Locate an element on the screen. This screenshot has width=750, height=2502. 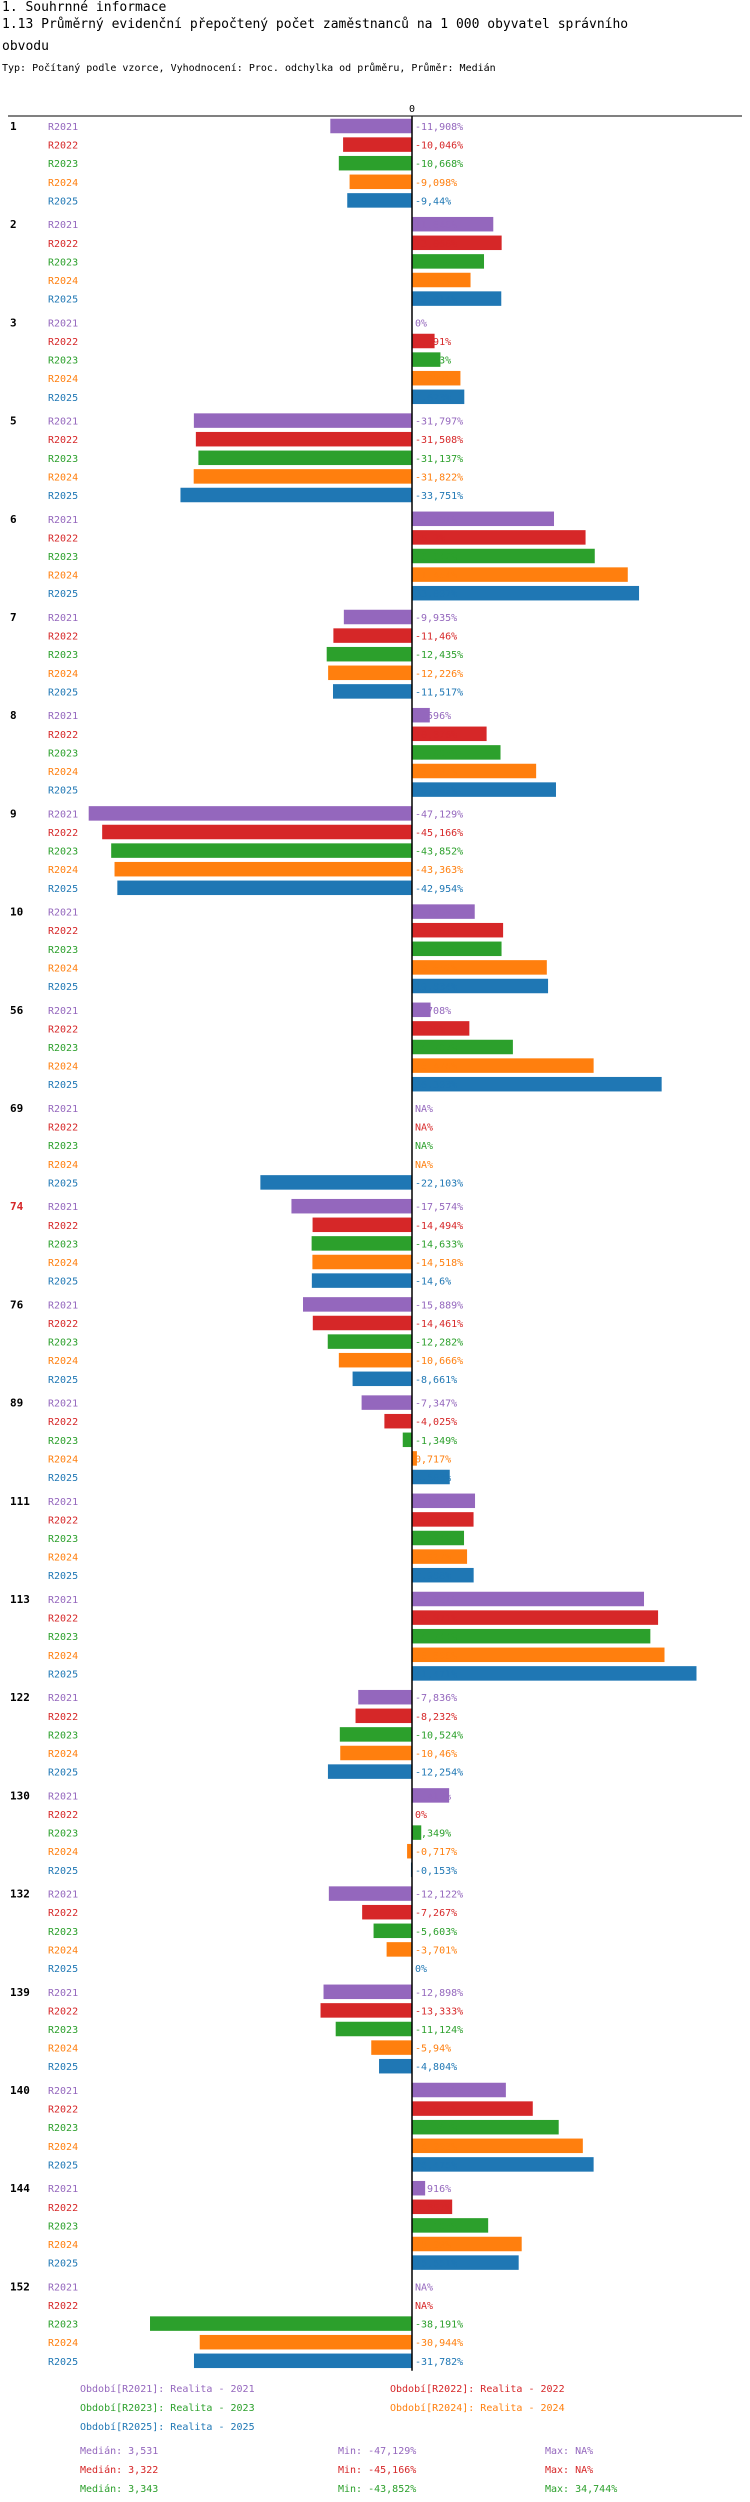
value-label: 17,605% is located at coordinates (436, 2110).